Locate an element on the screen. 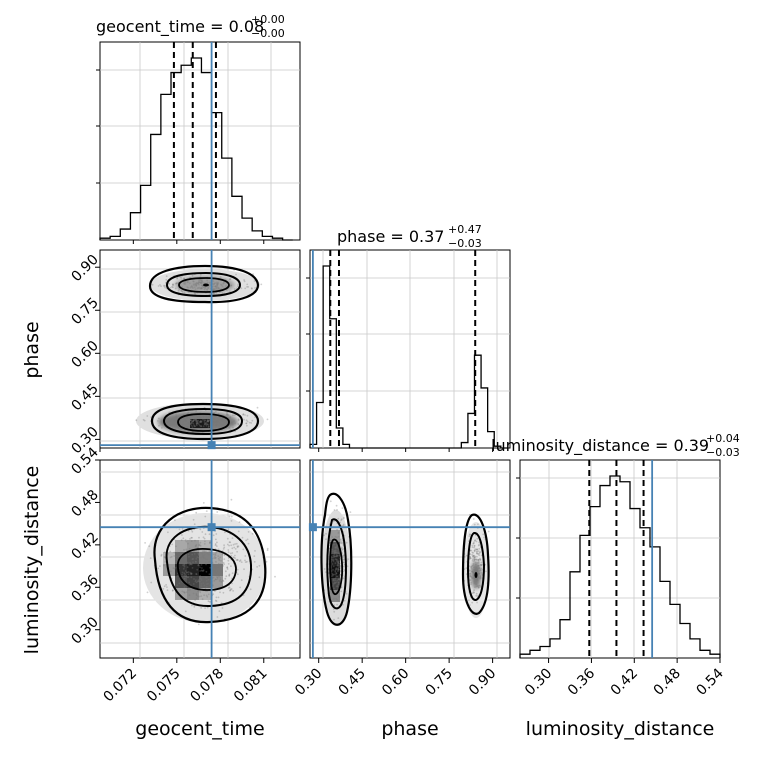 The image size is (760, 760). hist-geocent-time-frame is located at coordinates (200, 141).